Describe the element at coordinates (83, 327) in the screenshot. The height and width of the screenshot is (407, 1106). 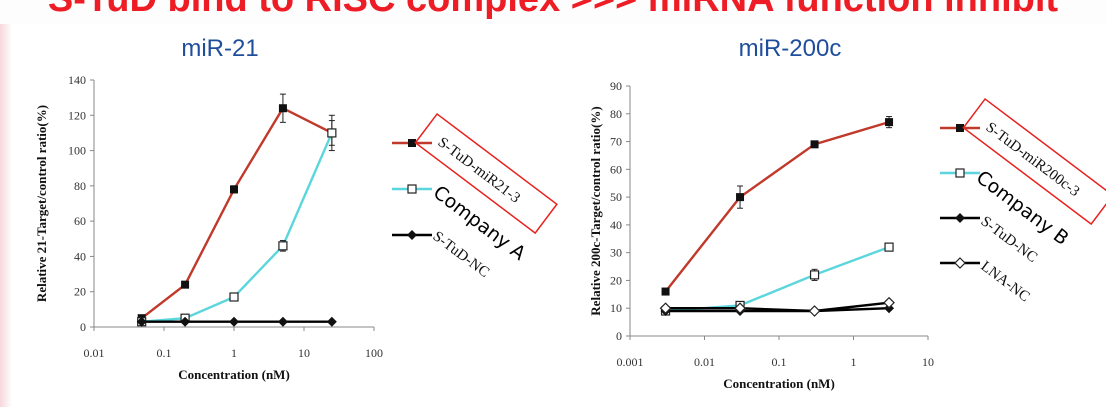
I see `mir21-y-tick-label: 0` at that location.